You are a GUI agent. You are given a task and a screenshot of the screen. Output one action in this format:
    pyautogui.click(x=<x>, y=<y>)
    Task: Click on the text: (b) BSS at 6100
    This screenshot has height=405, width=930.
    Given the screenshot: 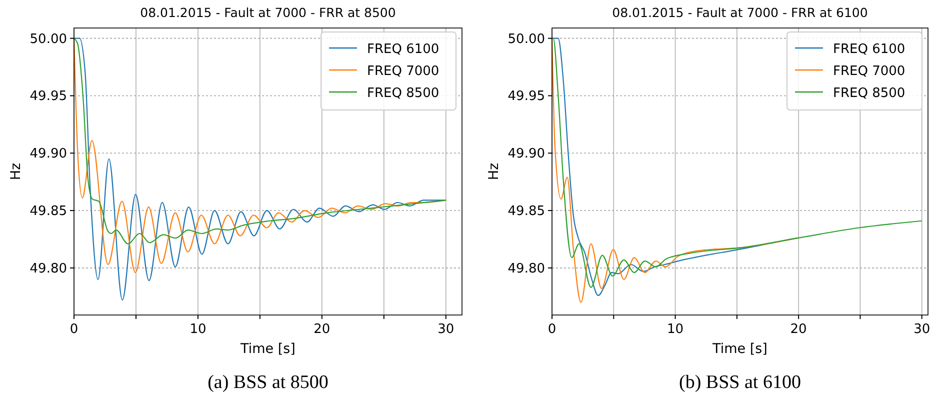 What is the action you would take?
    pyautogui.click(x=740, y=382)
    